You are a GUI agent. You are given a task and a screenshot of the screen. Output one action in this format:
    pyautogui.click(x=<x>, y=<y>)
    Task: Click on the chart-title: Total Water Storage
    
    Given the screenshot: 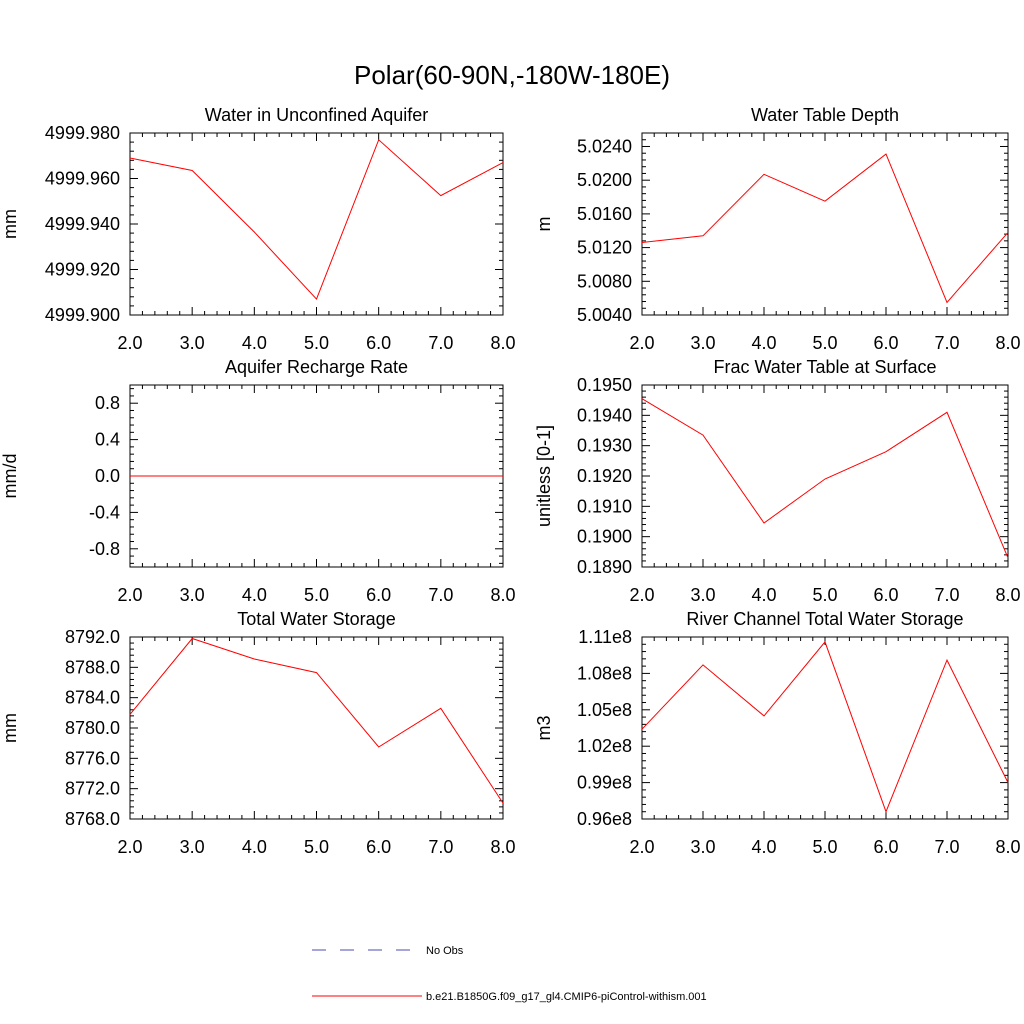 What is the action you would take?
    pyautogui.click(x=316, y=619)
    